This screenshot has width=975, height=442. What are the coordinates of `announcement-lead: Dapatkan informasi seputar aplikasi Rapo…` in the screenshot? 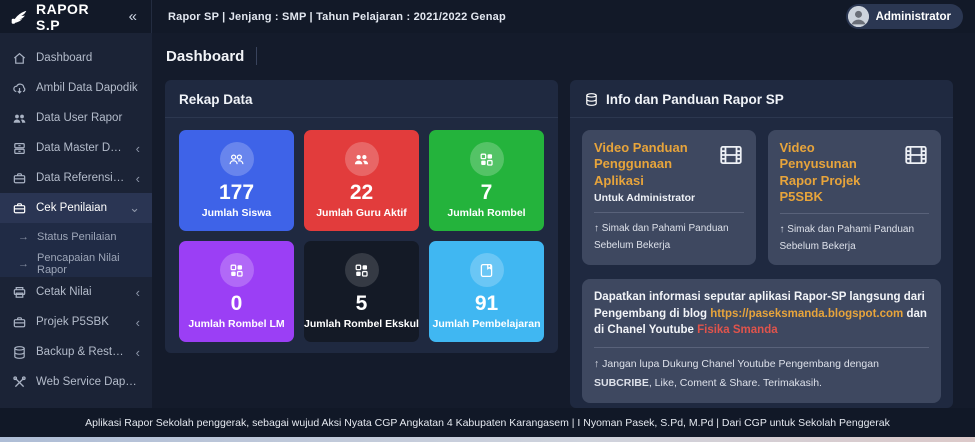 It's located at (759, 305).